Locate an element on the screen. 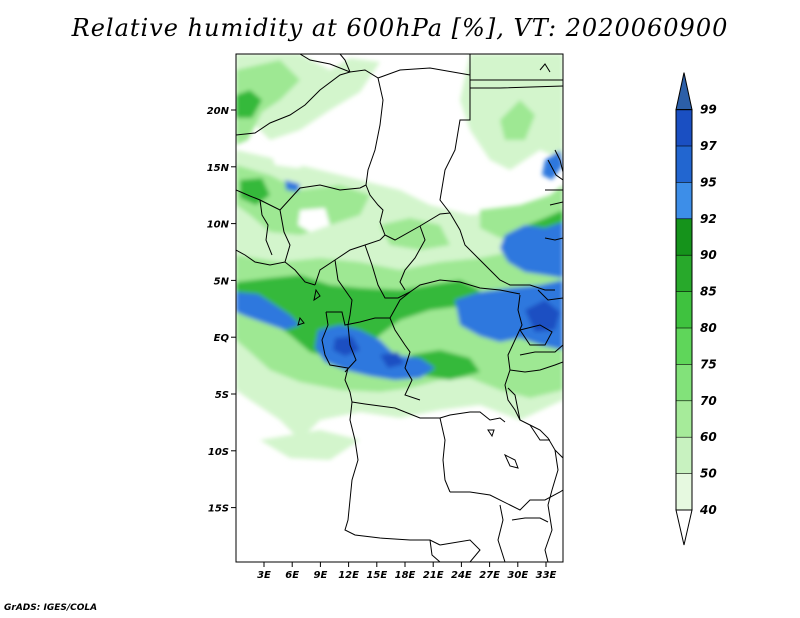  colorbar-label: 90 is located at coordinates (708, 255).